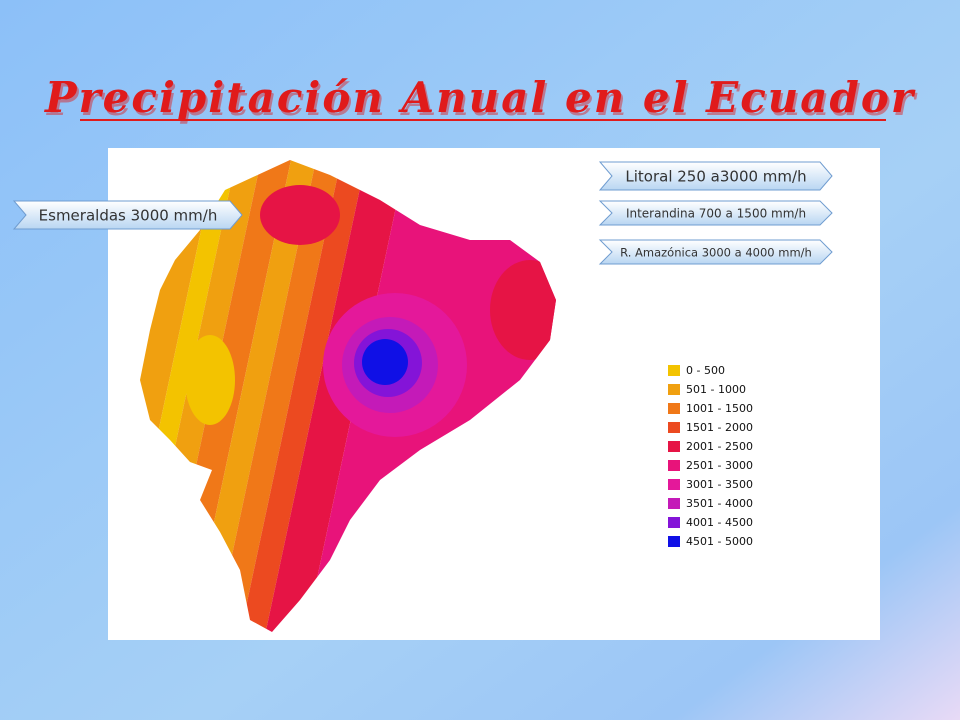 This screenshot has width=960, height=720. What do you see at coordinates (719, 465) in the screenshot?
I see `legend-label: 2501 - 3000` at bounding box center [719, 465].